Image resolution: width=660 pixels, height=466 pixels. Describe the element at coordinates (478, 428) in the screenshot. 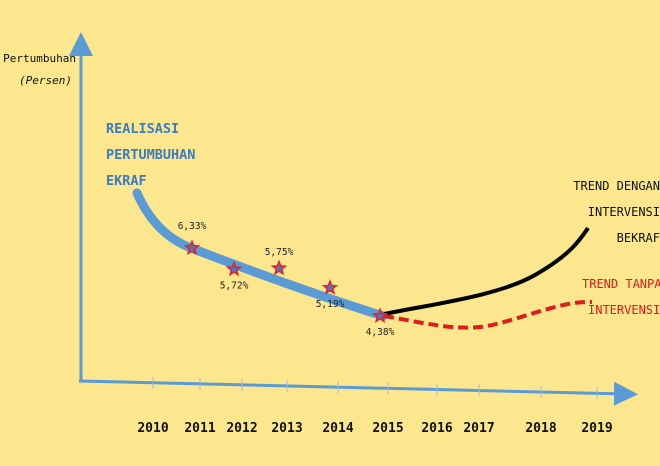

I see `x-tick-2017: 2017` at that location.